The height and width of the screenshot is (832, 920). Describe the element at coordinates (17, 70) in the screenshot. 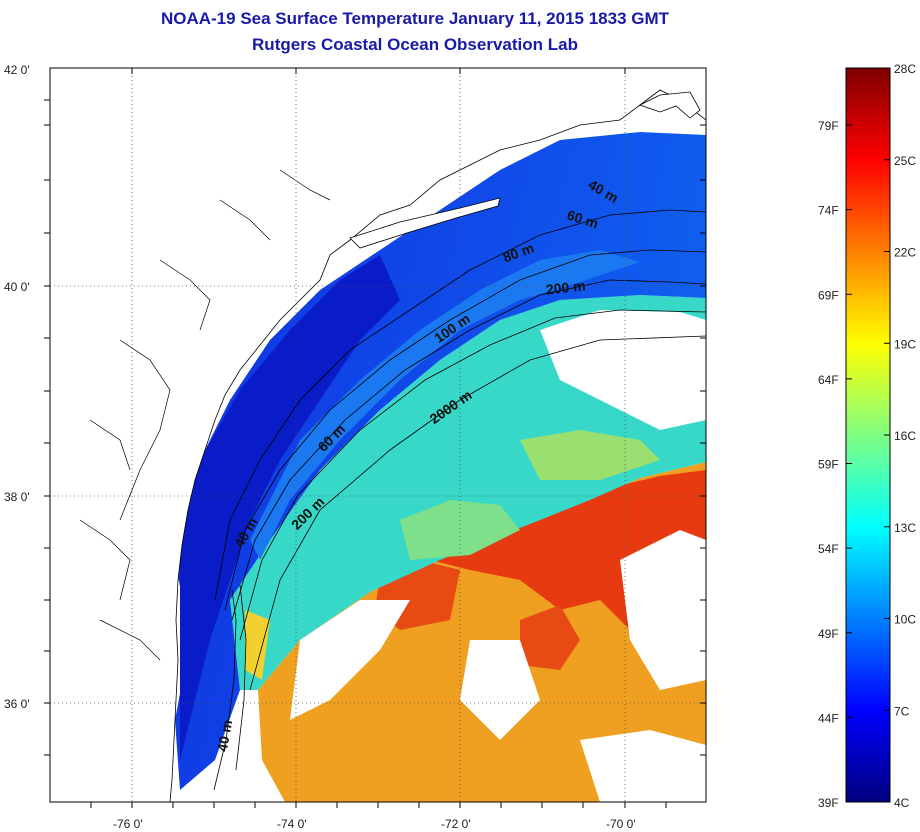

I see `lat-label: 42 0'` at that location.